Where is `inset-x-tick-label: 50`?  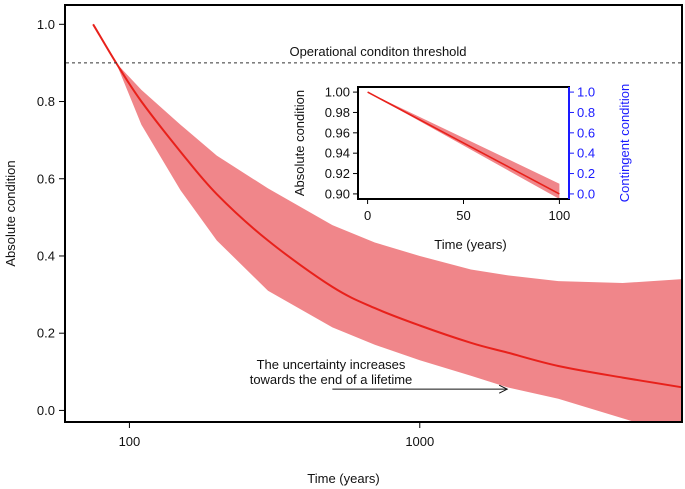 inset-x-tick-label: 50 is located at coordinates (463, 215).